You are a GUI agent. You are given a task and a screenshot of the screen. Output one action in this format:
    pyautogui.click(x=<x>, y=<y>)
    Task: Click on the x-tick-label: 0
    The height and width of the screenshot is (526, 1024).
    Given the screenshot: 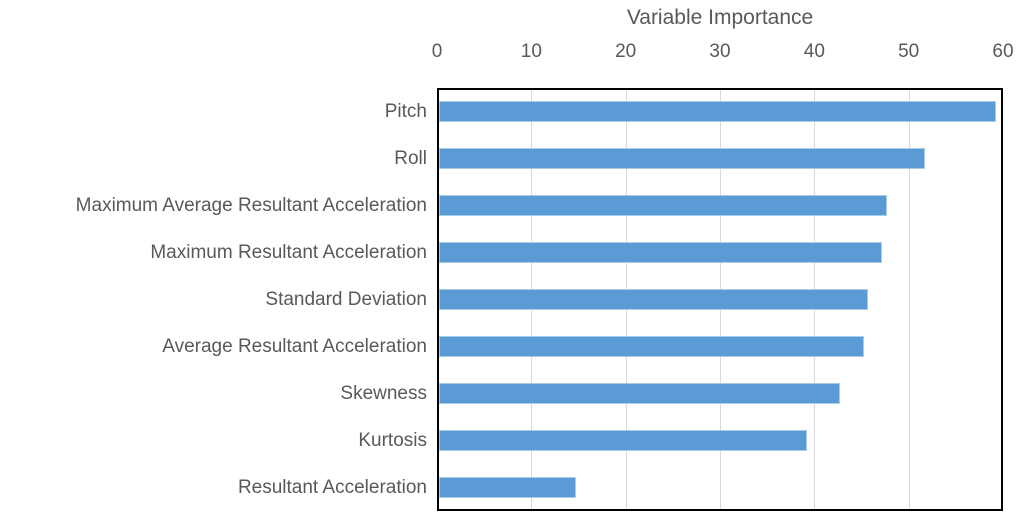 What is the action you would take?
    pyautogui.click(x=437, y=51)
    